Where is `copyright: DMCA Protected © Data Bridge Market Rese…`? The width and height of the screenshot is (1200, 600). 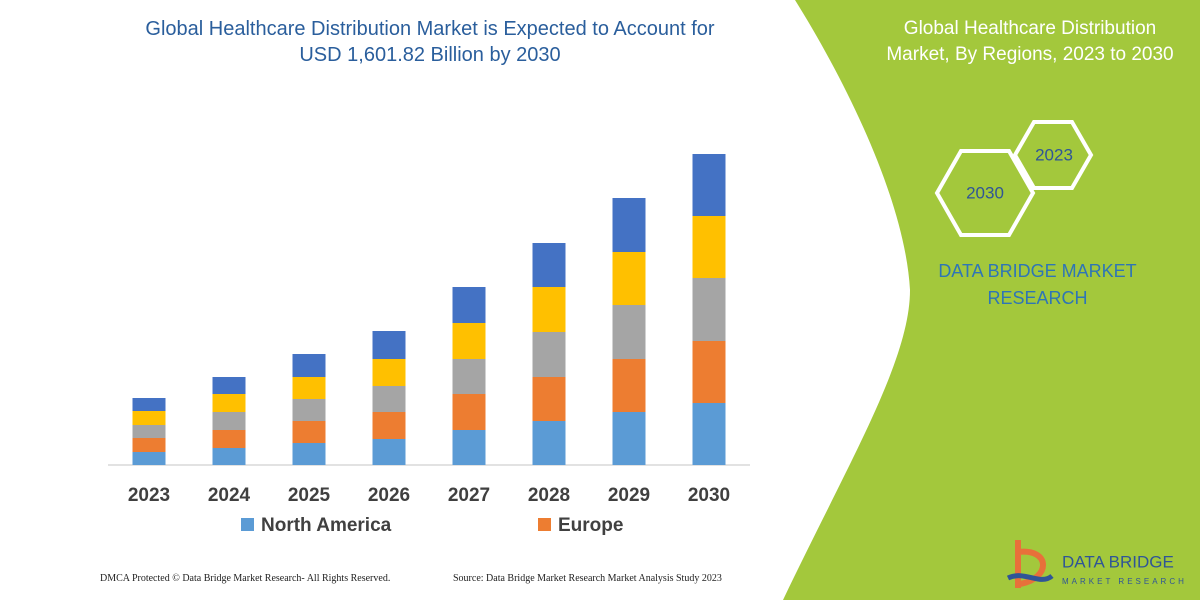 copyright: DMCA Protected © Data Bridge Market Rese… is located at coordinates (245, 578).